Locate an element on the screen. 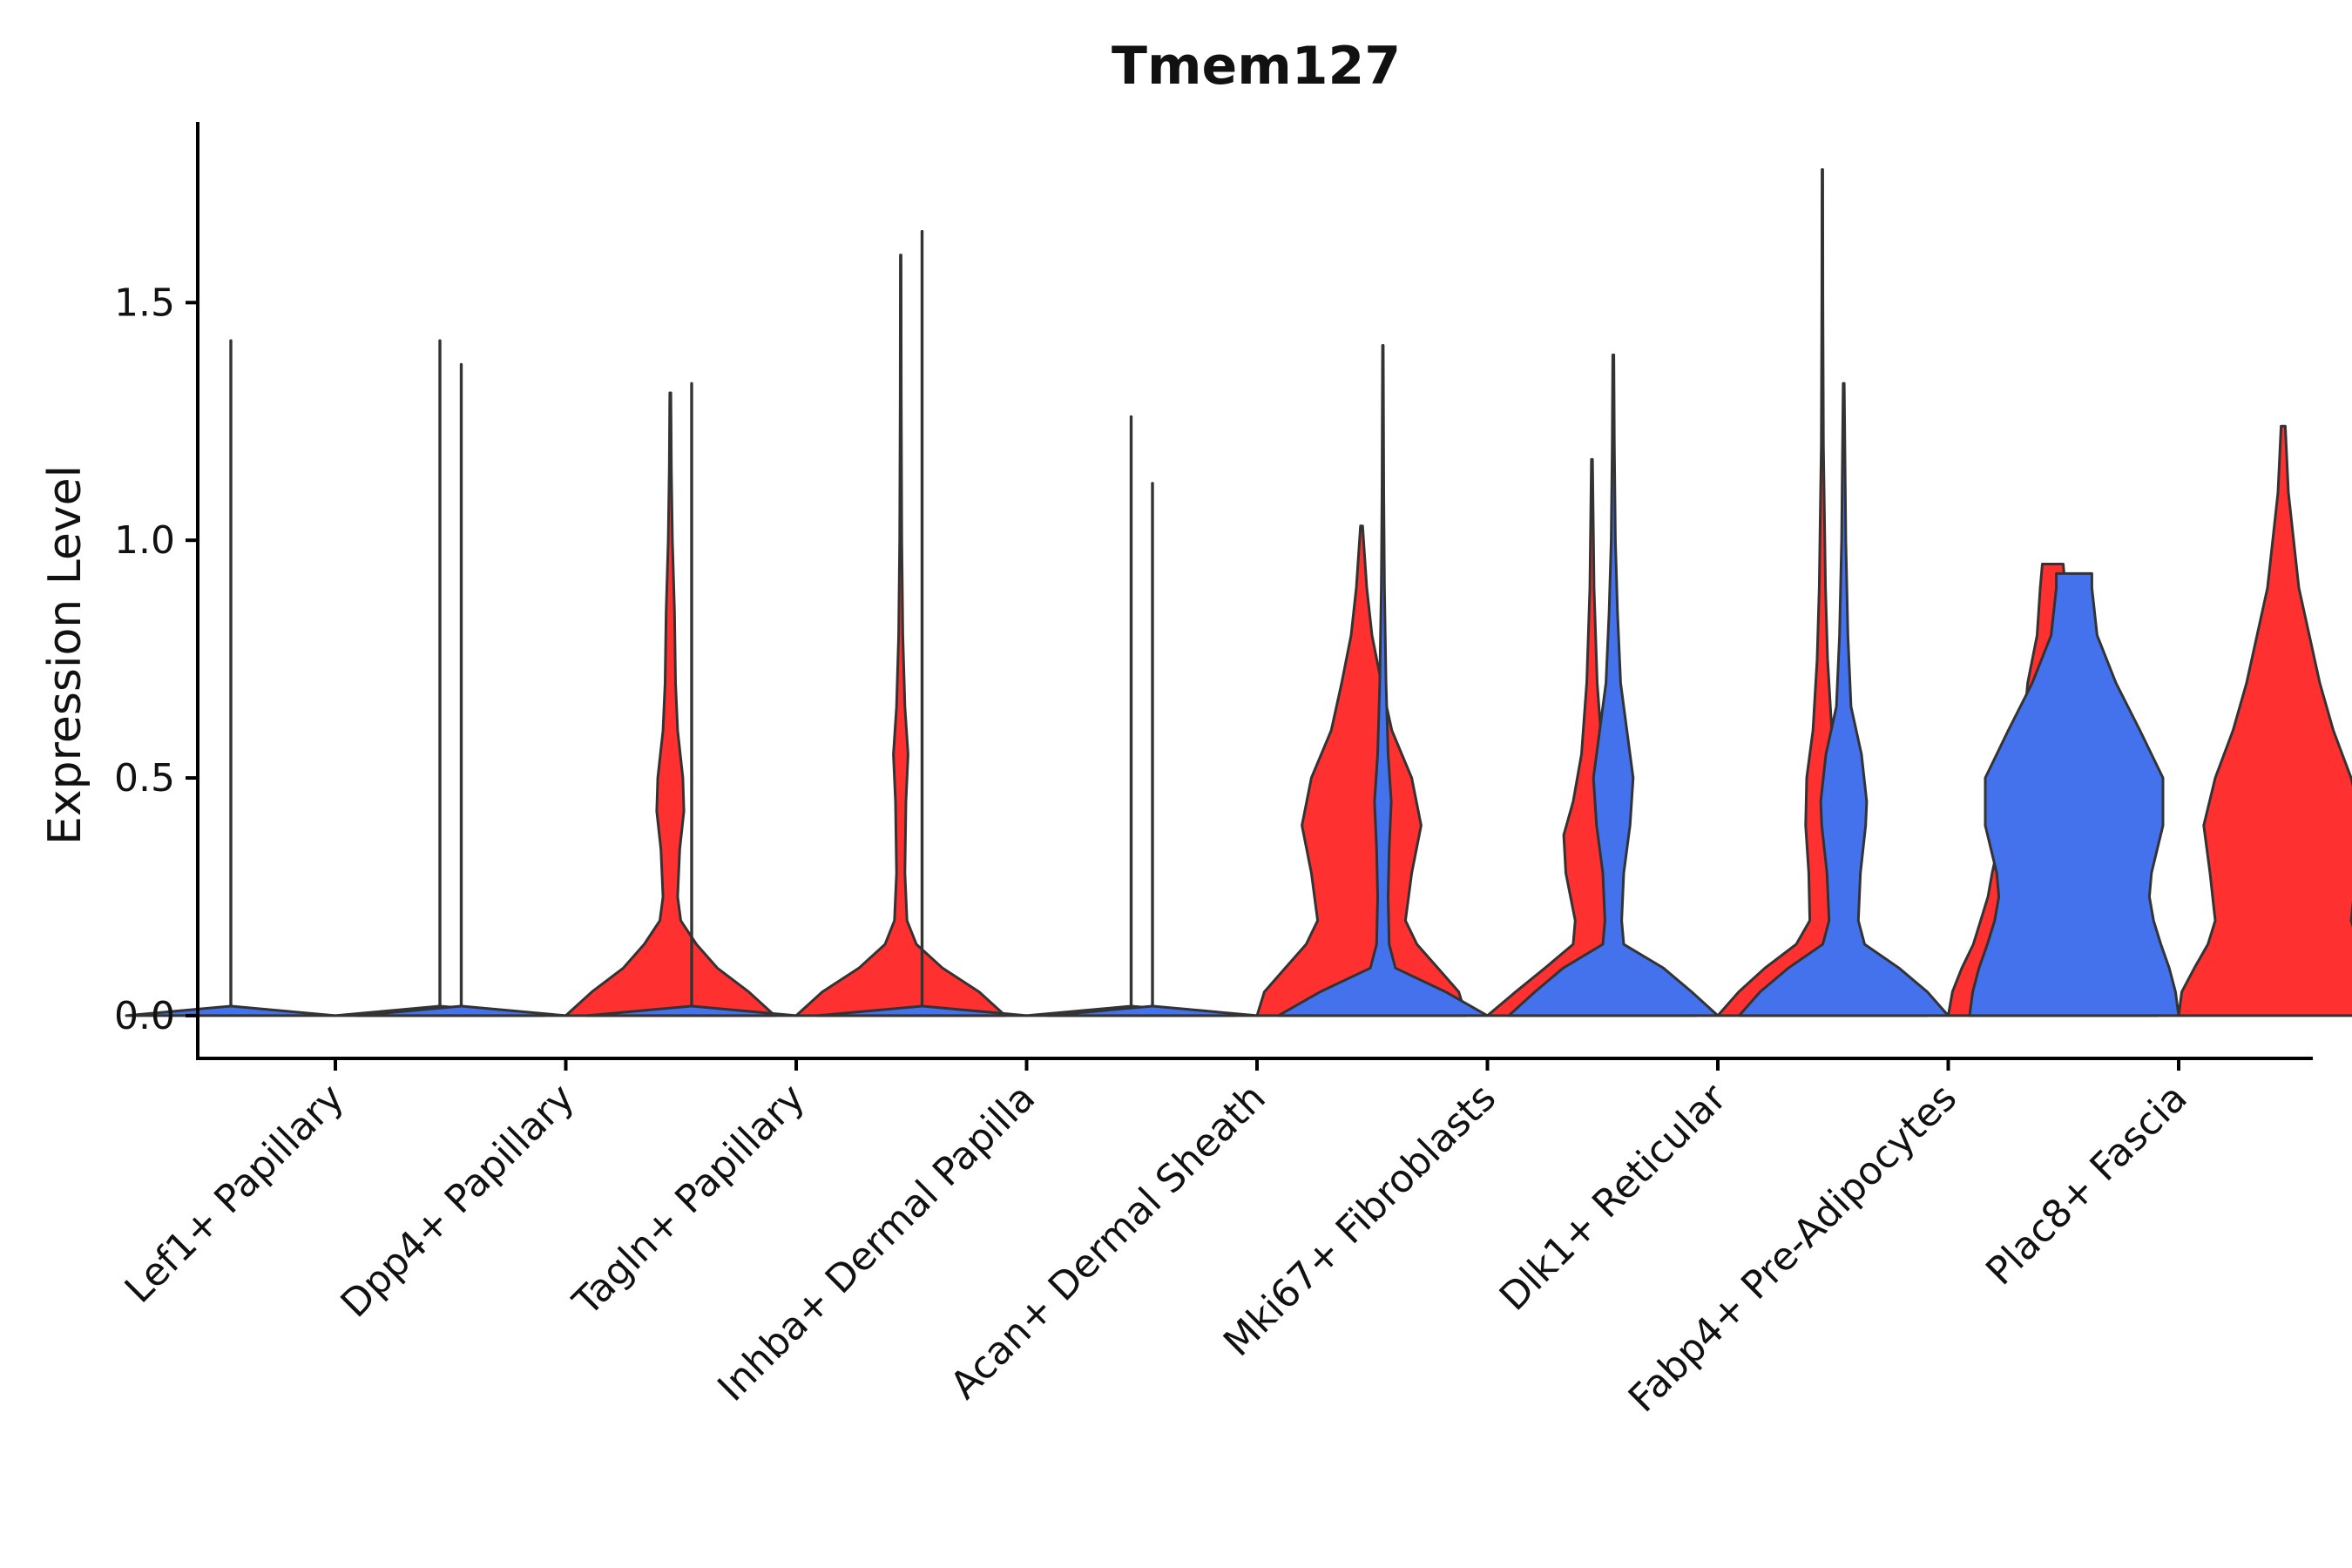 The height and width of the screenshot is (1568, 2352). y-tick-label: 1.5 is located at coordinates (145, 302).